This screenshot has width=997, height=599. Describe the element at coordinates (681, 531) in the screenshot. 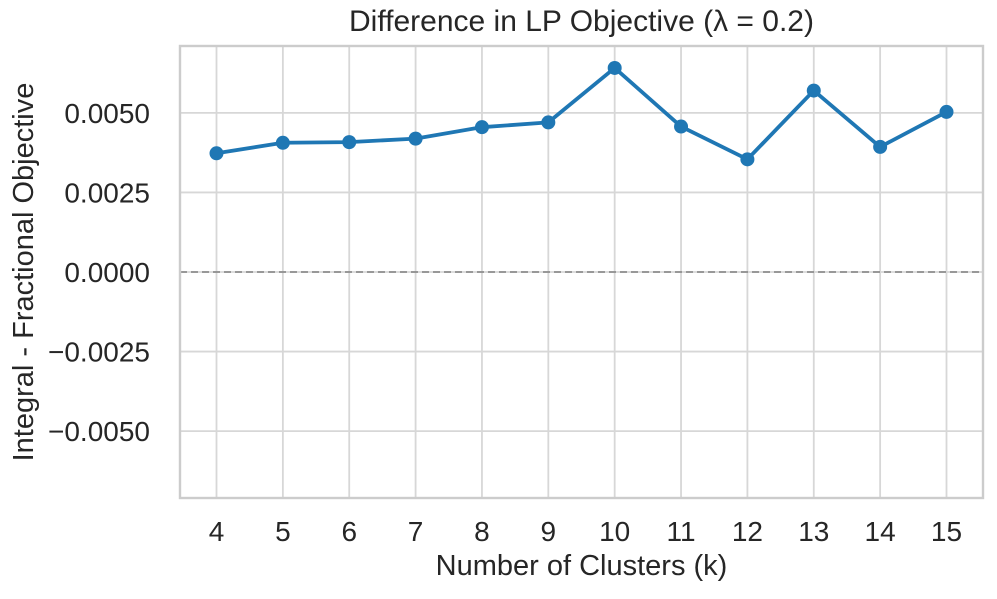

I see `x-tick-label: 11` at that location.